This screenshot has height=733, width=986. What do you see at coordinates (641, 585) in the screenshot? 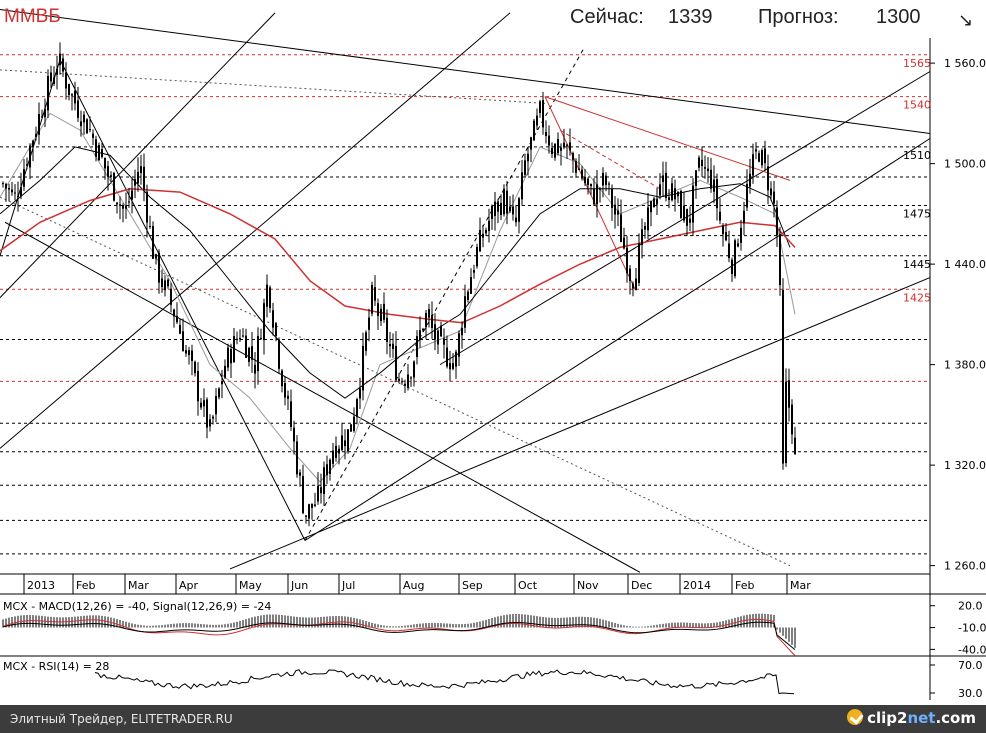
I see `x-tick-label: Dec` at bounding box center [641, 585].